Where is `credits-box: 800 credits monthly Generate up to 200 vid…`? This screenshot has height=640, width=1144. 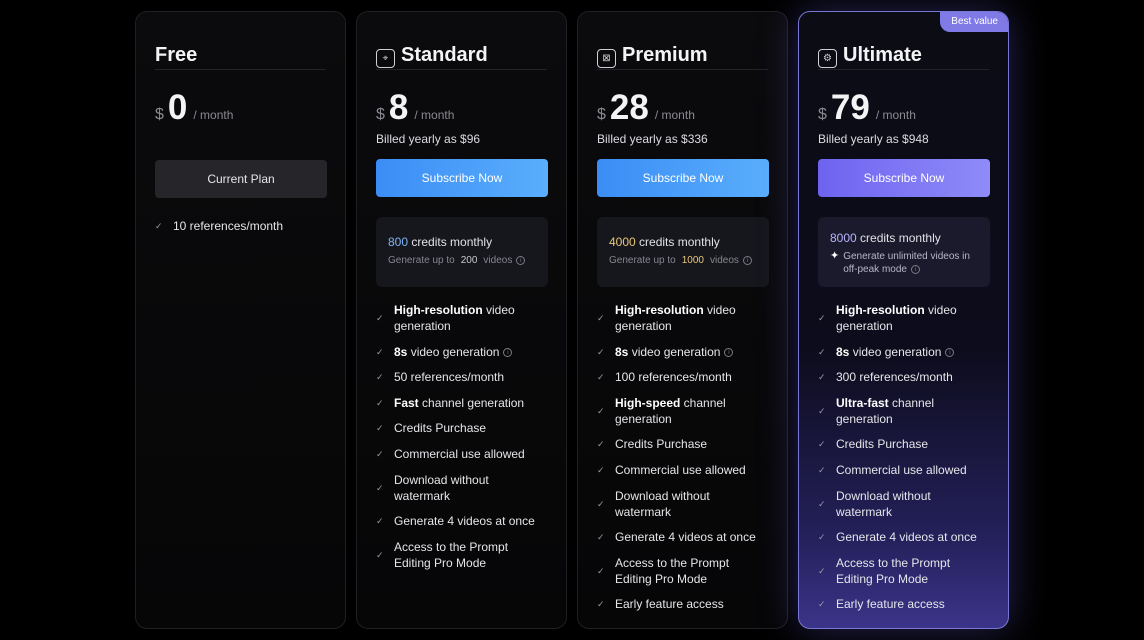
credits-box: 800 credits monthly Generate up to 200 vid… is located at coordinates (462, 252).